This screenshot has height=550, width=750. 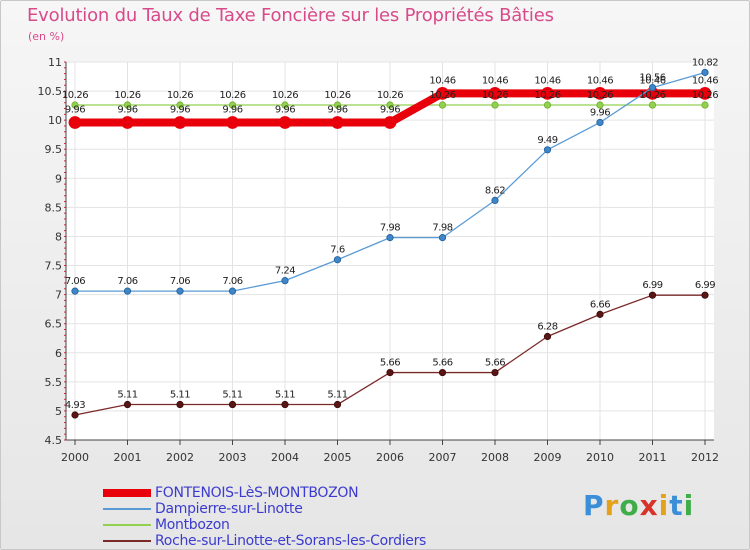 What do you see at coordinates (46, 36) in the screenshot?
I see `chart-unit-label: (en %)` at bounding box center [46, 36].